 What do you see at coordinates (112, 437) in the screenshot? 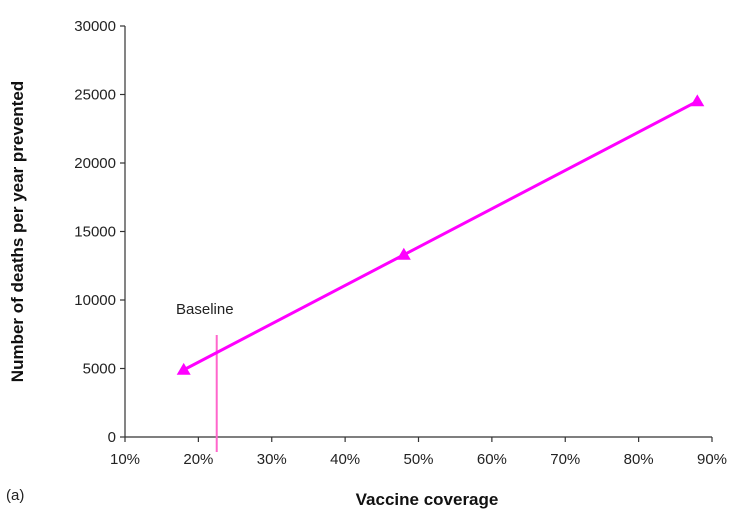
I see `y-tick-label: 0` at bounding box center [112, 437].